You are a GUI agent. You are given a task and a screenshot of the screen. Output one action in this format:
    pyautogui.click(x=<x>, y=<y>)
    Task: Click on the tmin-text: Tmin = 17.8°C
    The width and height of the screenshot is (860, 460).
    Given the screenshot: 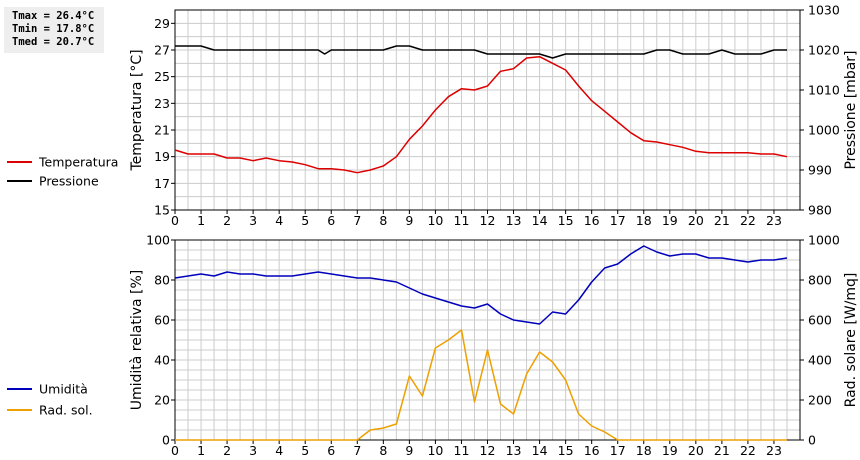 What is the action you would take?
    pyautogui.click(x=53, y=29)
    